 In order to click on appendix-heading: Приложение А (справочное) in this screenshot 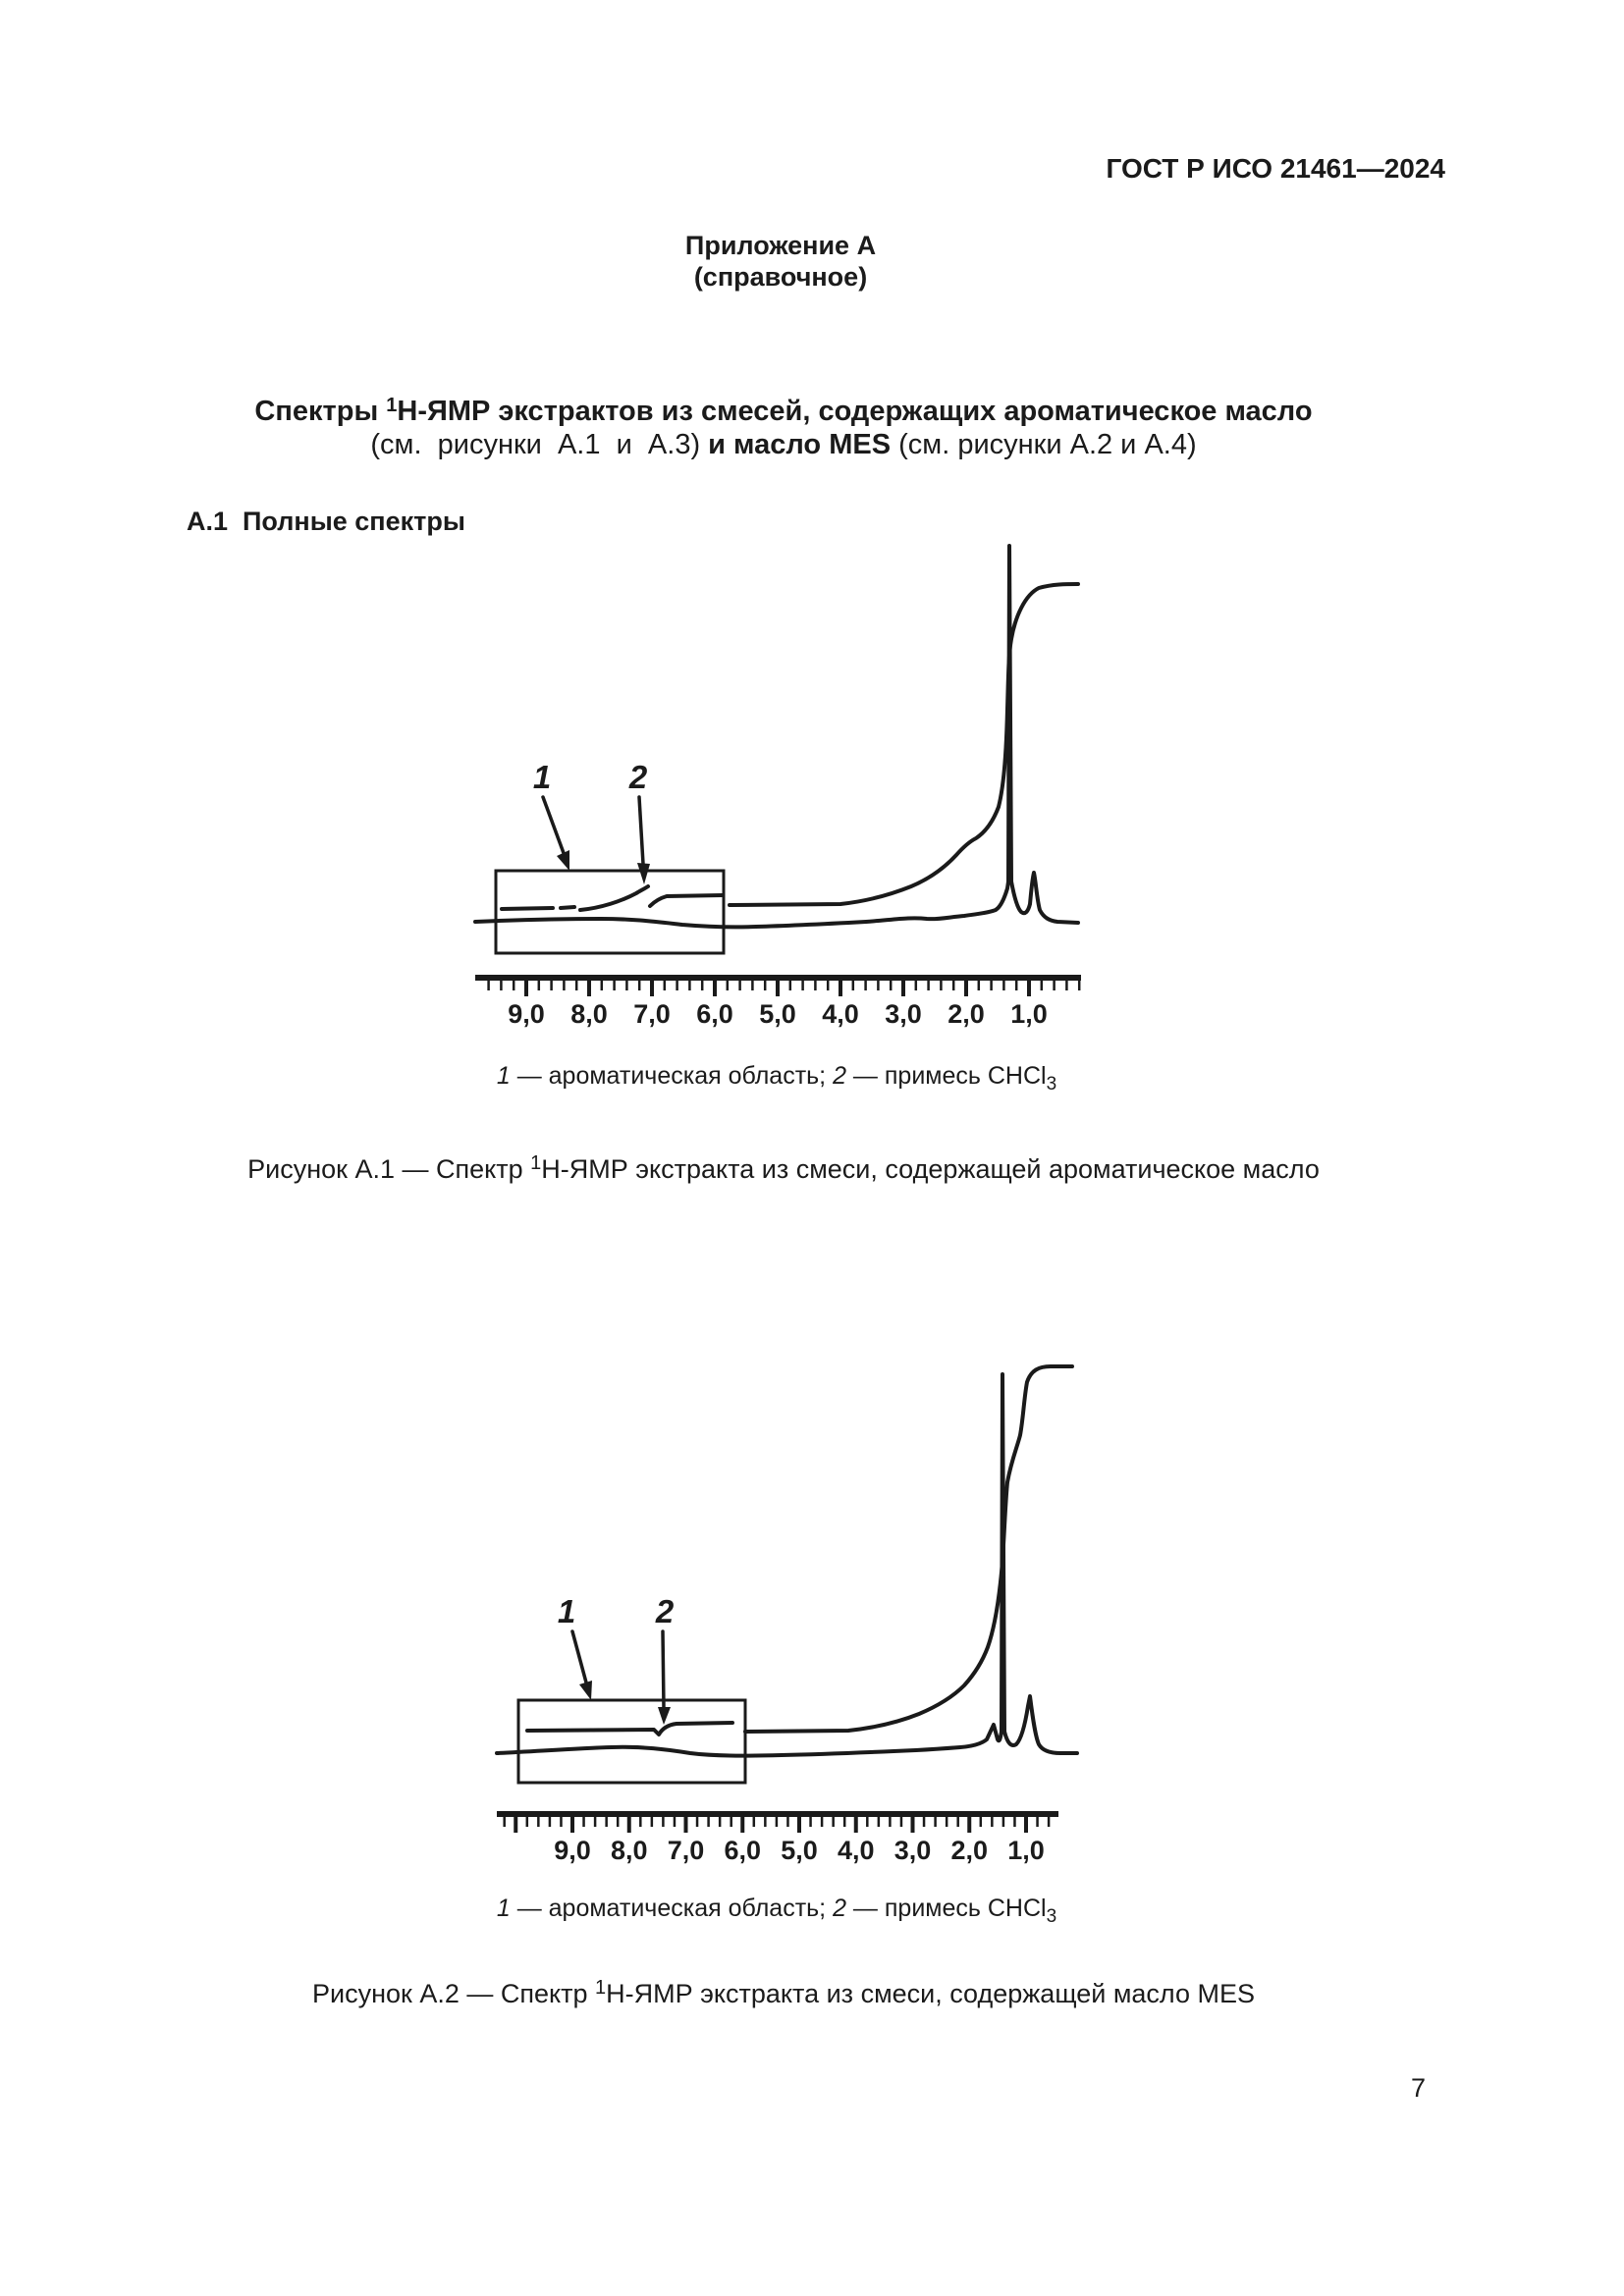, I will do `click(780, 261)`.